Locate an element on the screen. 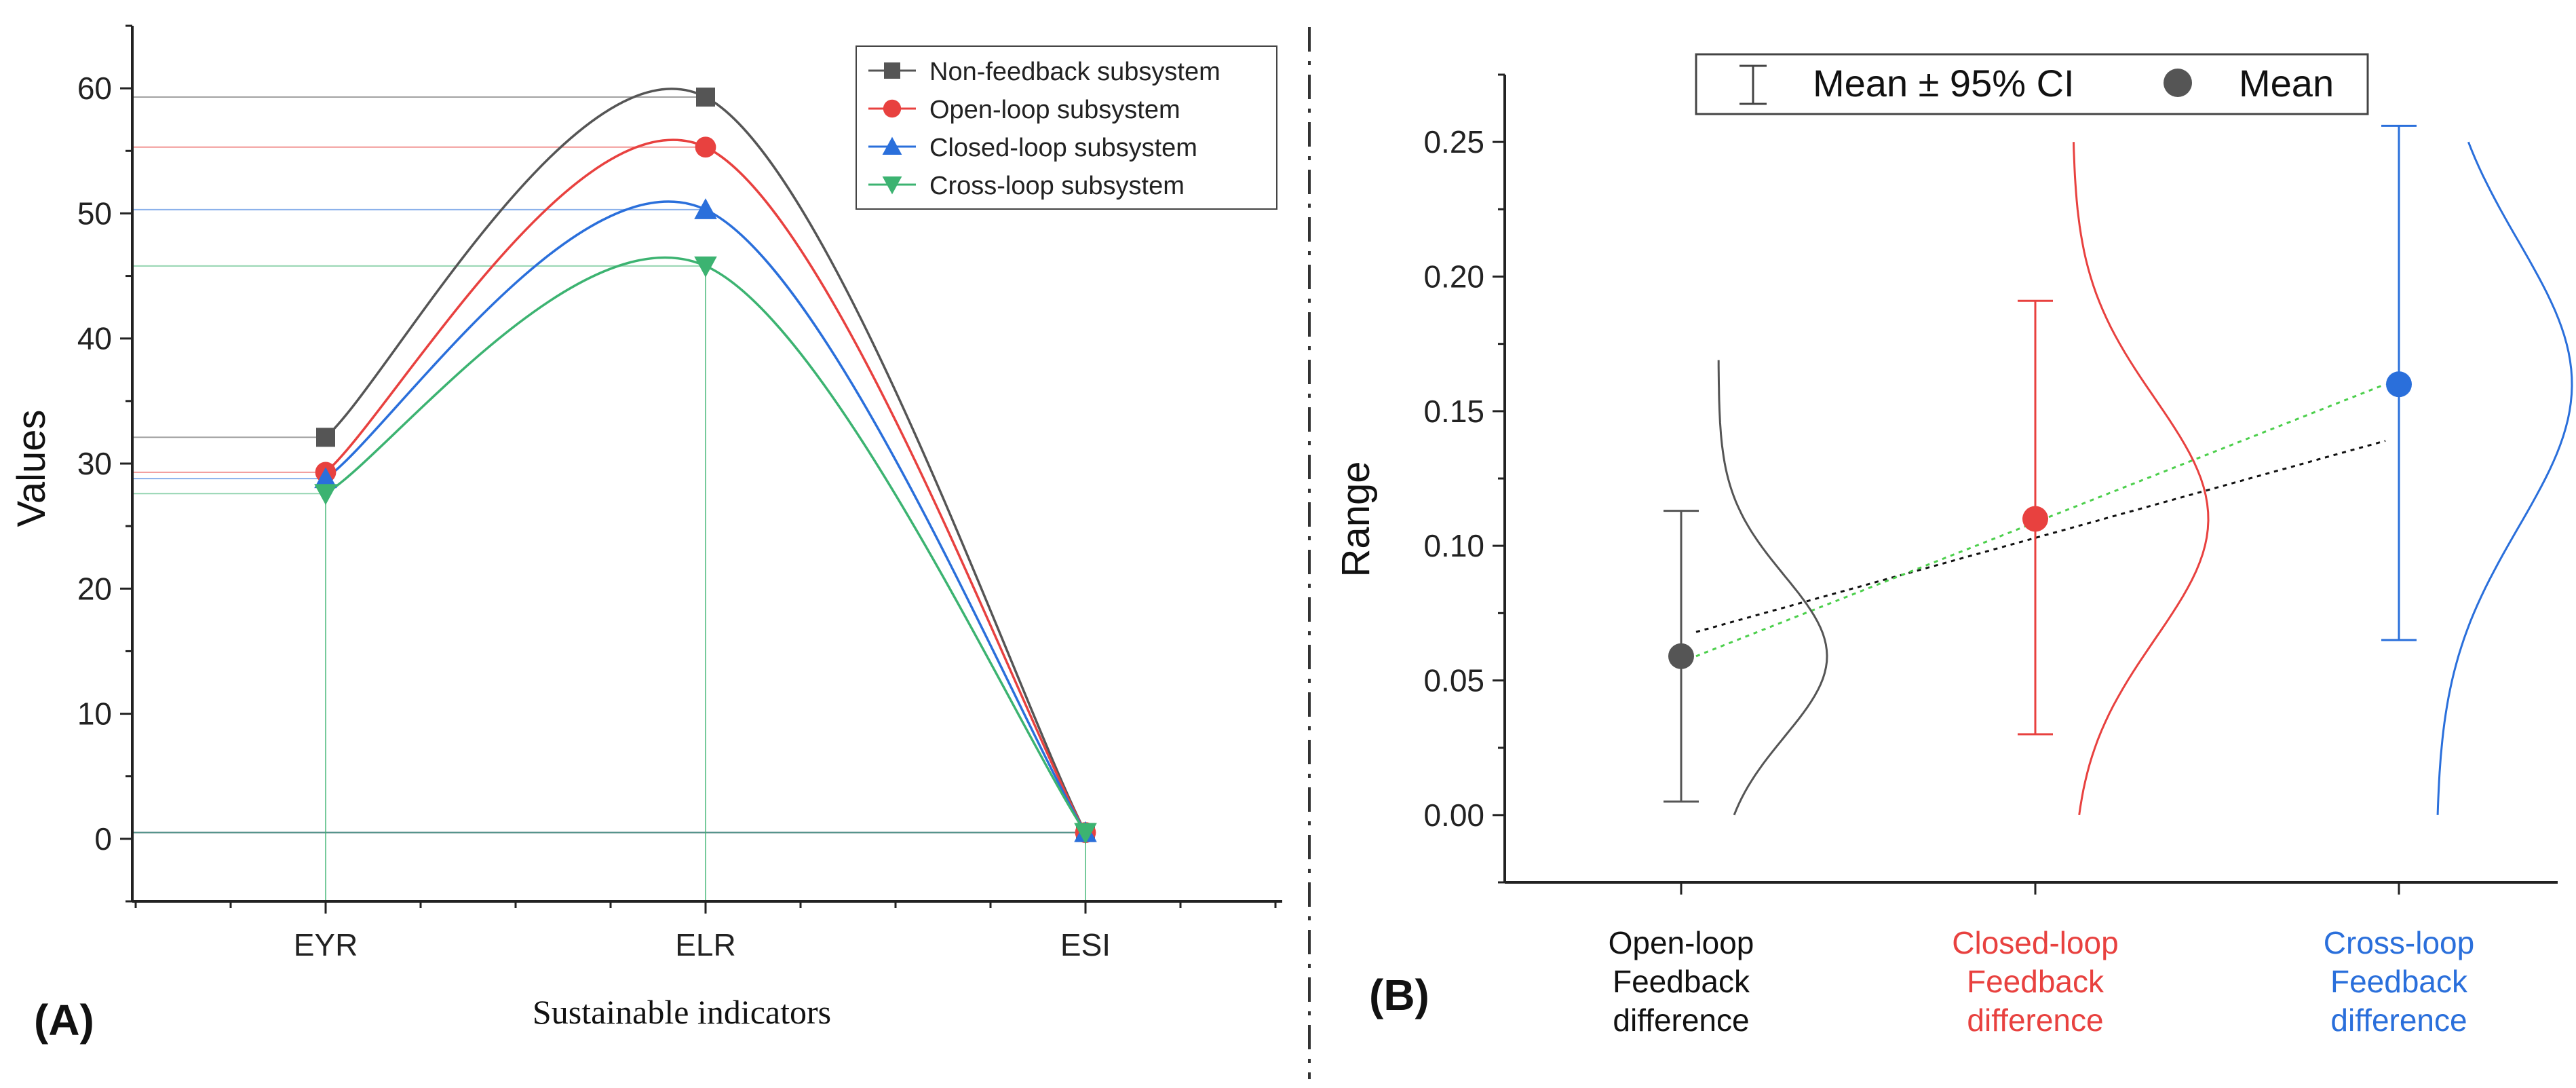  b-x-category-label-open-loop: Open-loop is located at coordinates (1681, 942).